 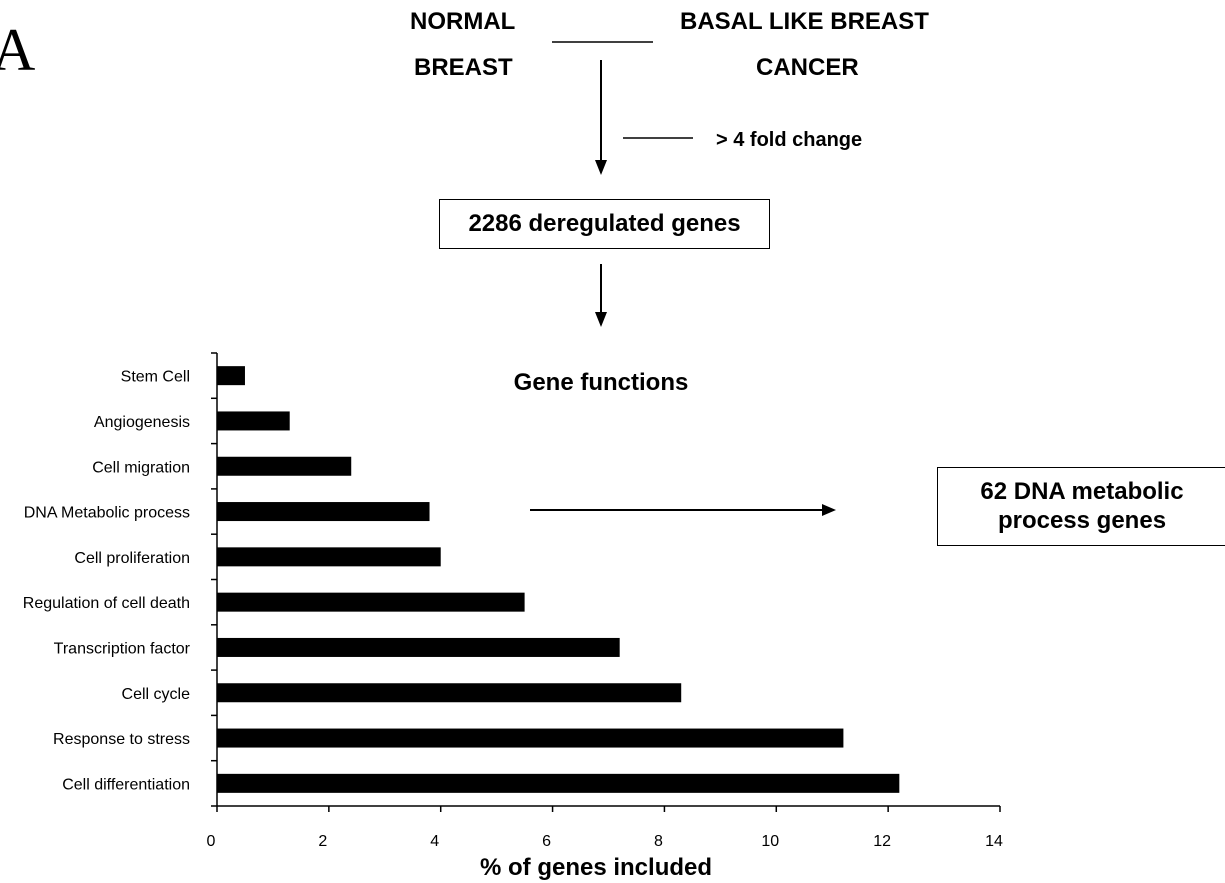 What do you see at coordinates (126, 784) in the screenshot?
I see `category-label-9: Cell differentiation` at bounding box center [126, 784].